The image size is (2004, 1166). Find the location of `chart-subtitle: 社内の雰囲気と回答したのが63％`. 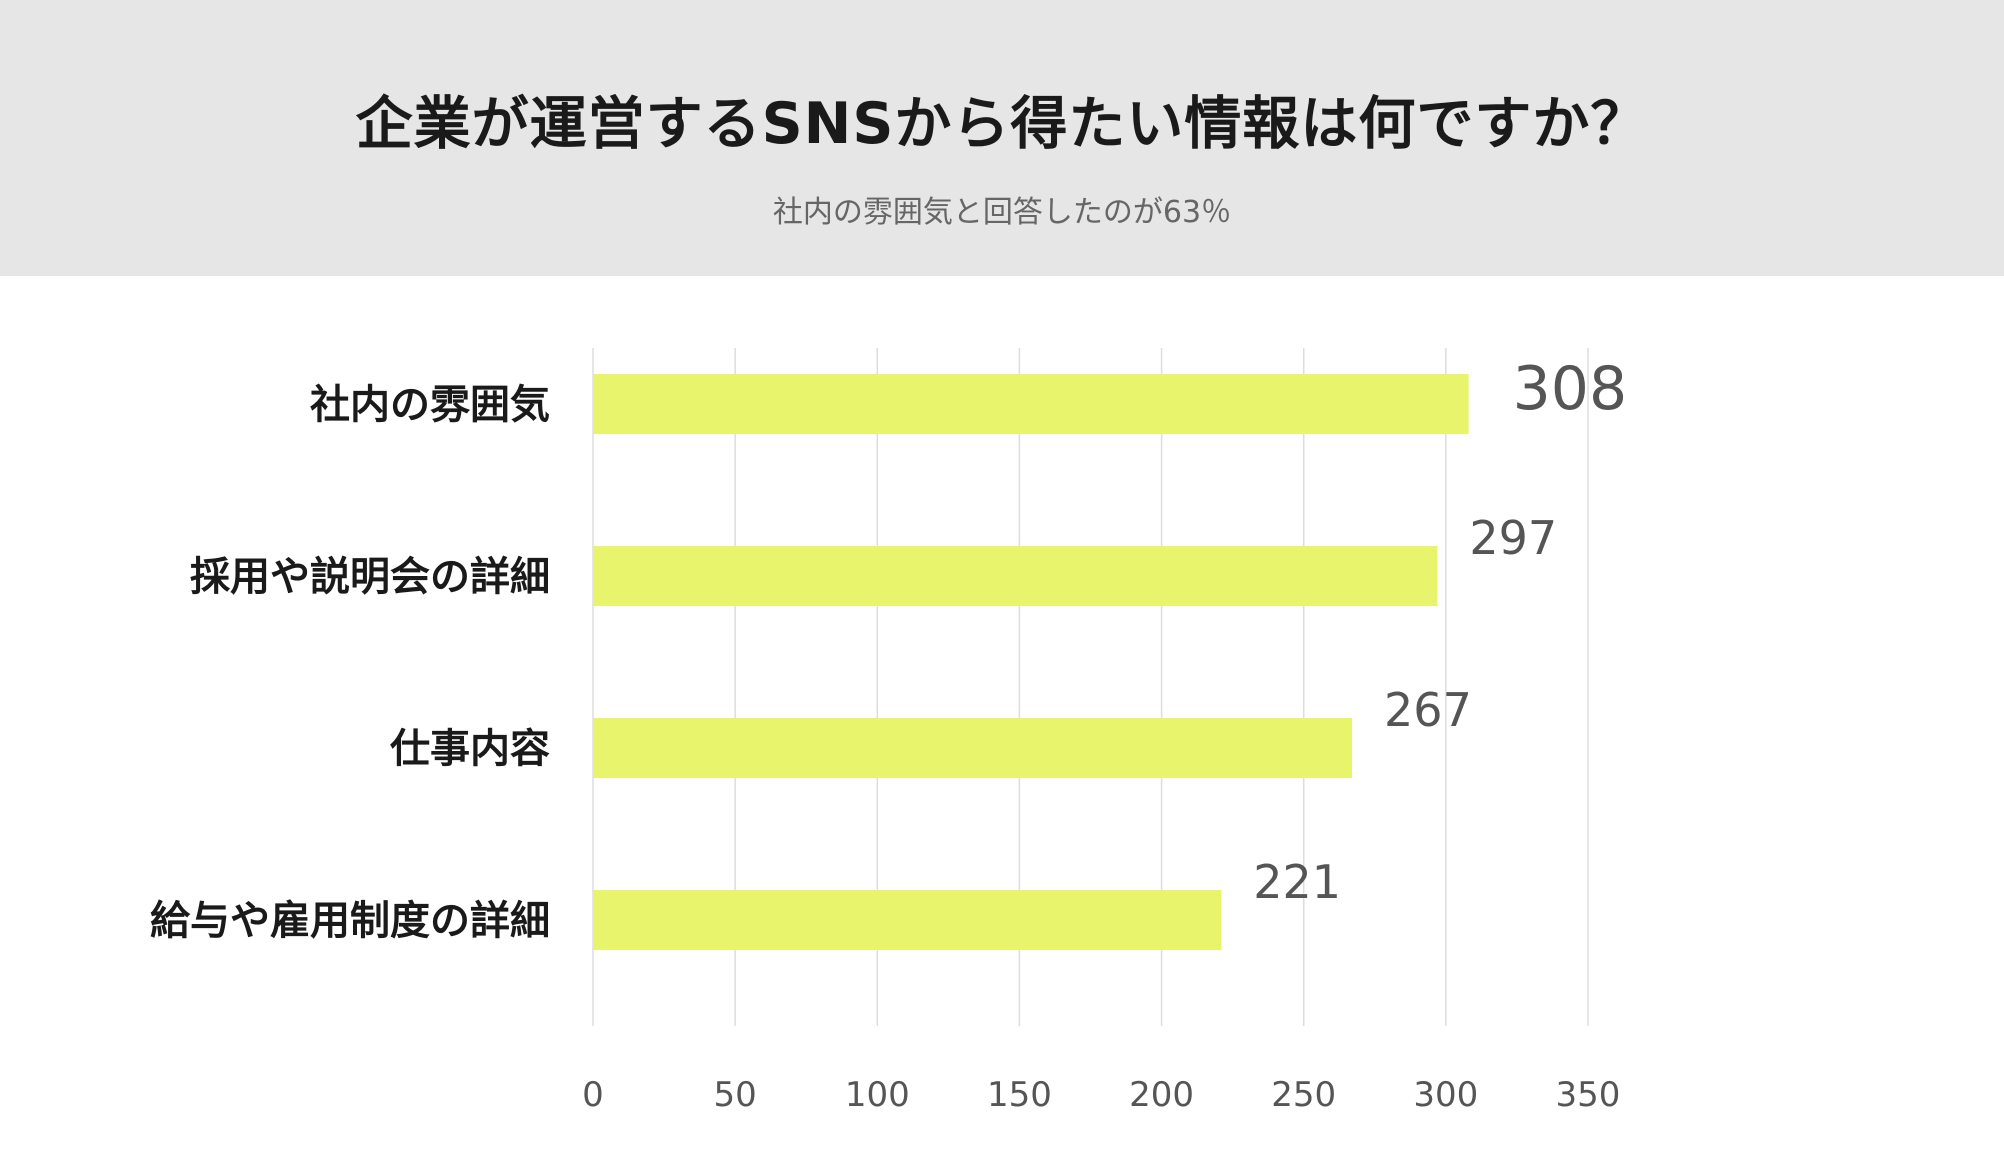

chart-subtitle: 社内の雰囲気と回答したのが63％ is located at coordinates (1002, 212).